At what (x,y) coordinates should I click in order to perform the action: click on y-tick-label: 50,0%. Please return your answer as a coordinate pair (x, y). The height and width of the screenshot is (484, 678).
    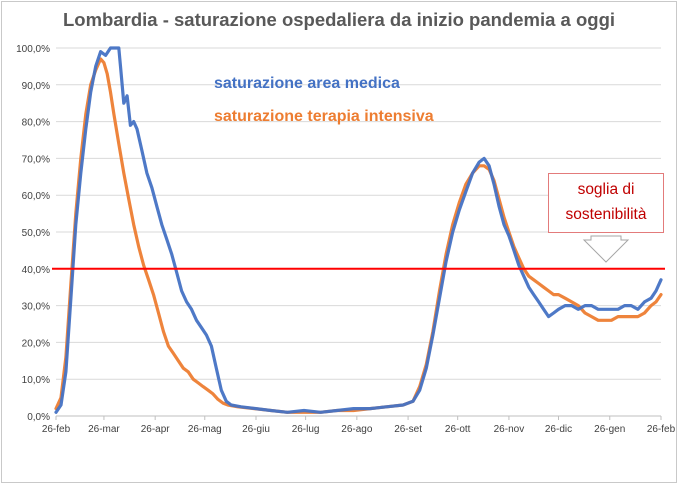
    Looking at the image, I should click on (36, 233).